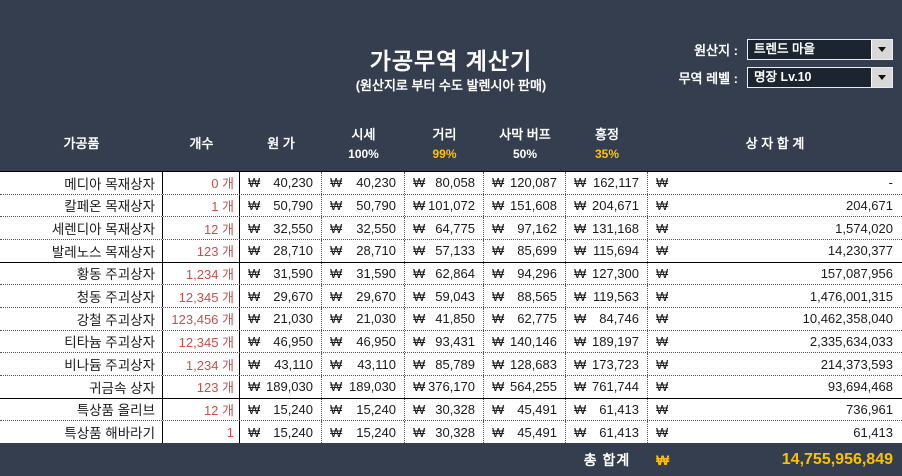 The height and width of the screenshot is (476, 902). I want to click on desert-buff-cell: ₩ 85,699, so click(525, 250).